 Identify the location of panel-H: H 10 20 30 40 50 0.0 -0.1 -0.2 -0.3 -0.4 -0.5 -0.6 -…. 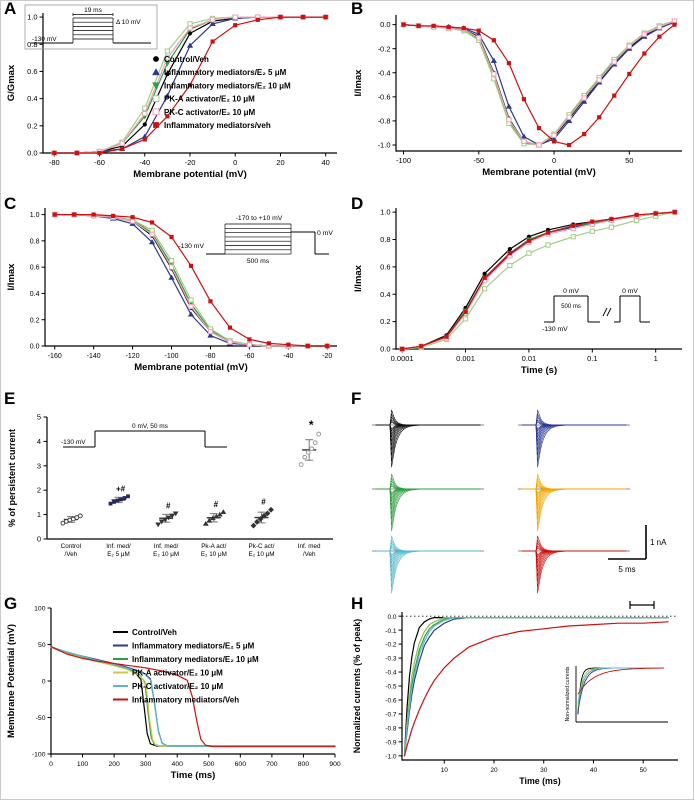
(520, 696).